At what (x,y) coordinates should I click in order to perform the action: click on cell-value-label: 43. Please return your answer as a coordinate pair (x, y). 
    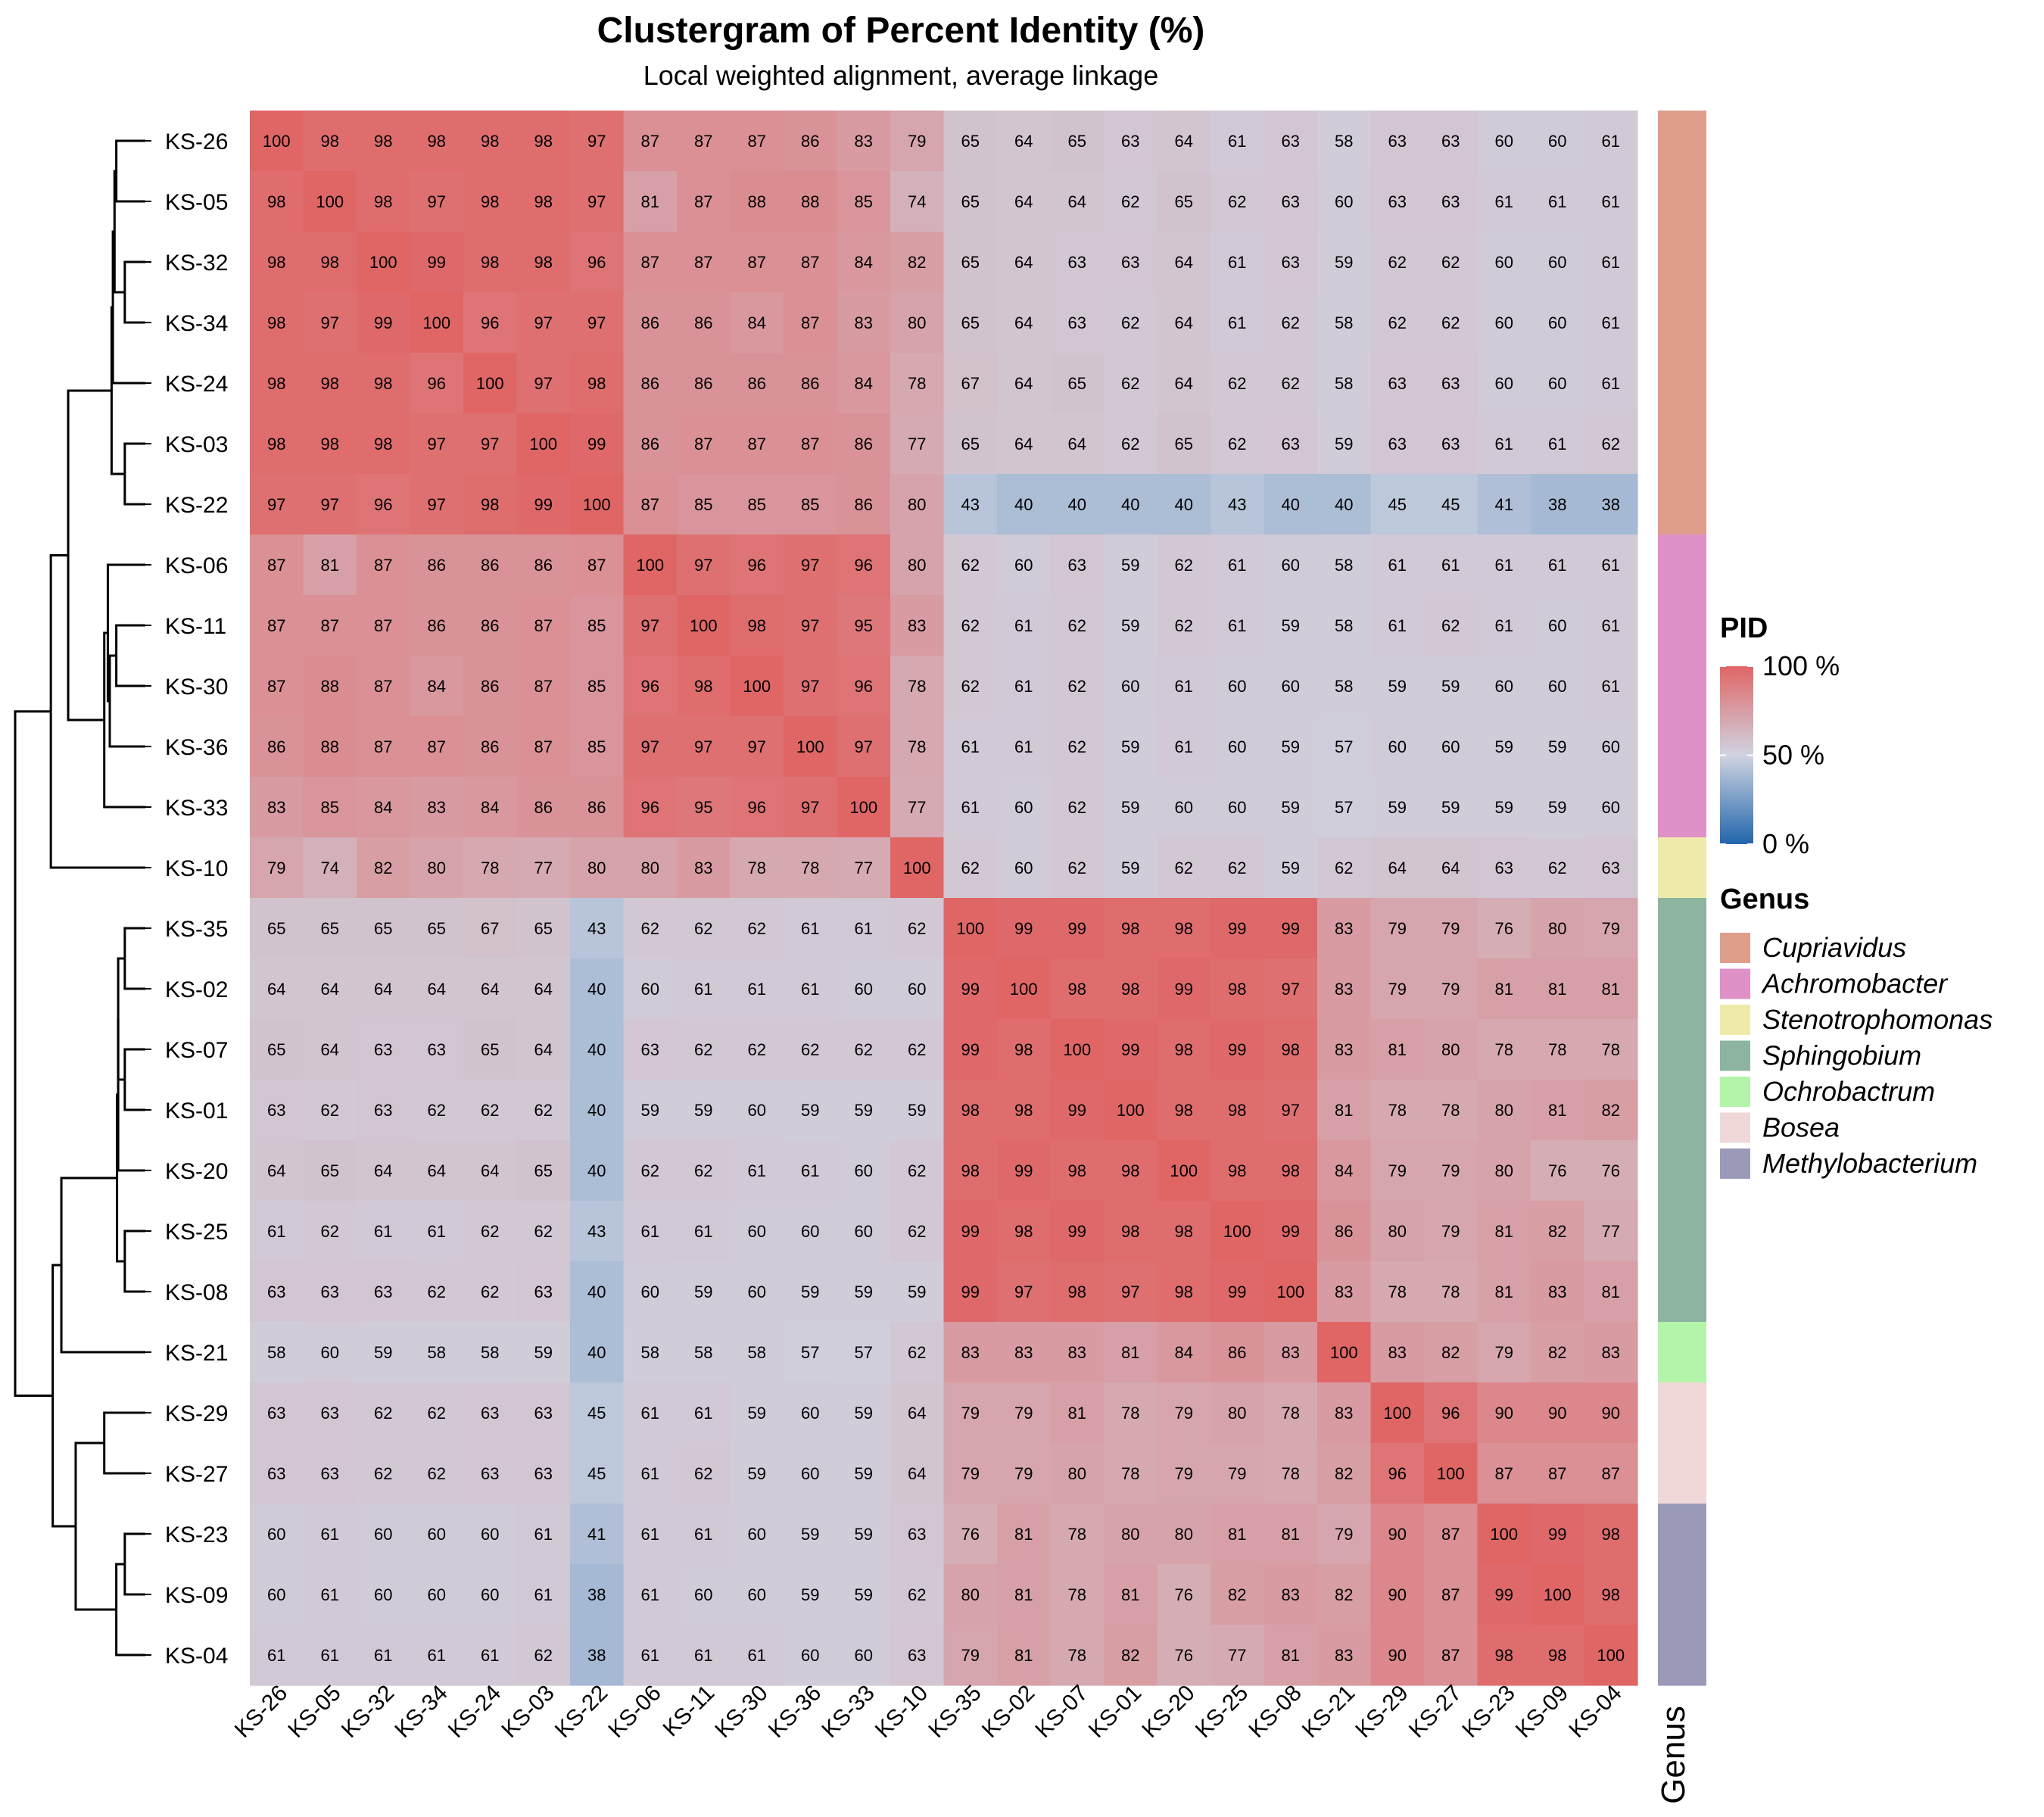
    Looking at the image, I should click on (596, 928).